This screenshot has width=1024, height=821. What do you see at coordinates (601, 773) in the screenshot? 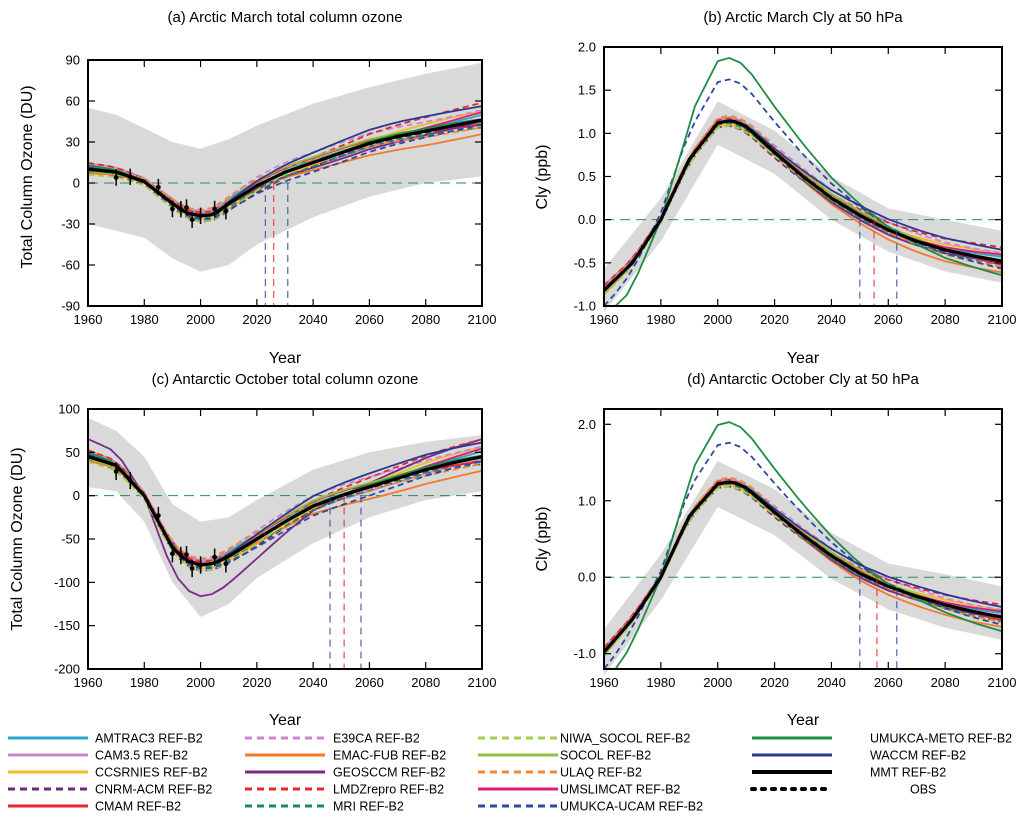
I see `legend-label: ULAQ REF-B2` at bounding box center [601, 773].